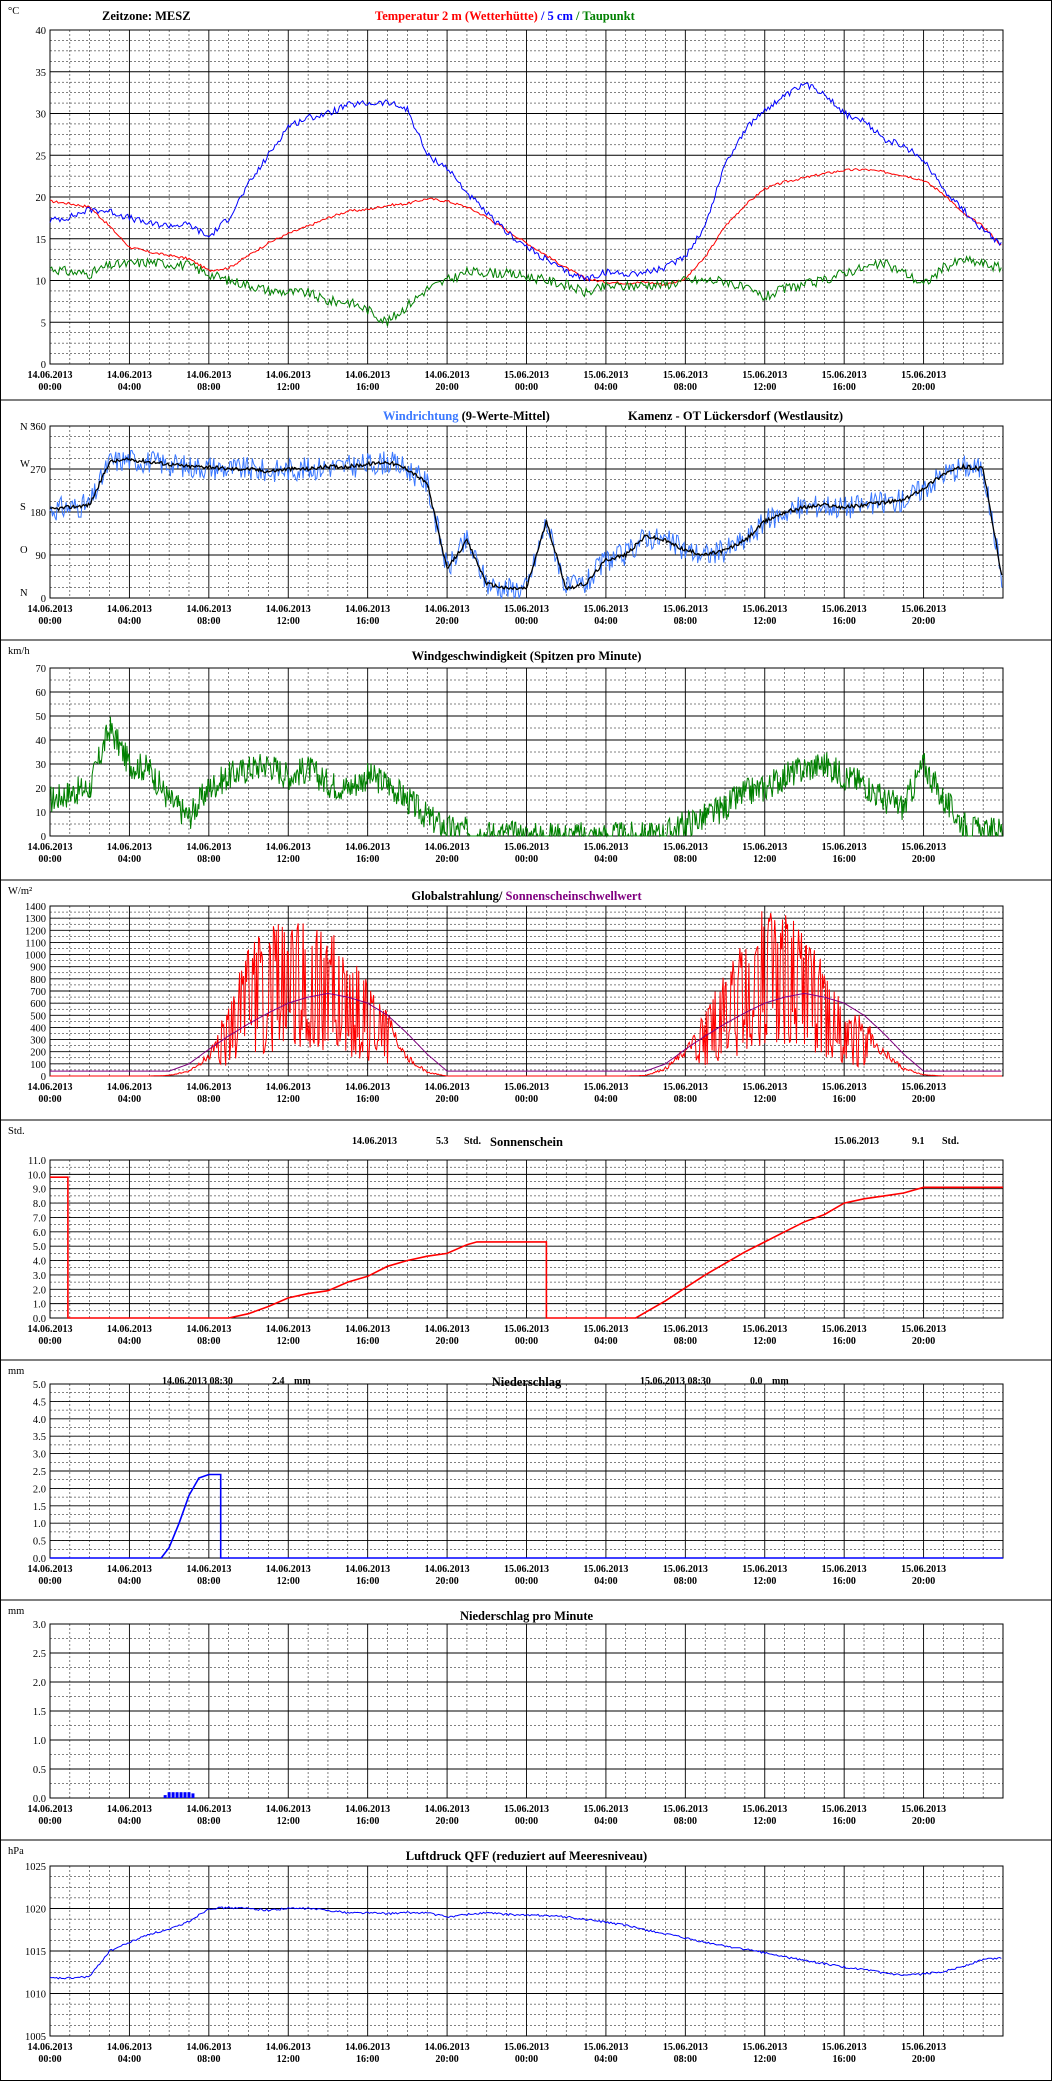 This screenshot has width=1052, height=2081. What do you see at coordinates (16, 1131) in the screenshot?
I see `y-unit-label: Std.` at bounding box center [16, 1131].